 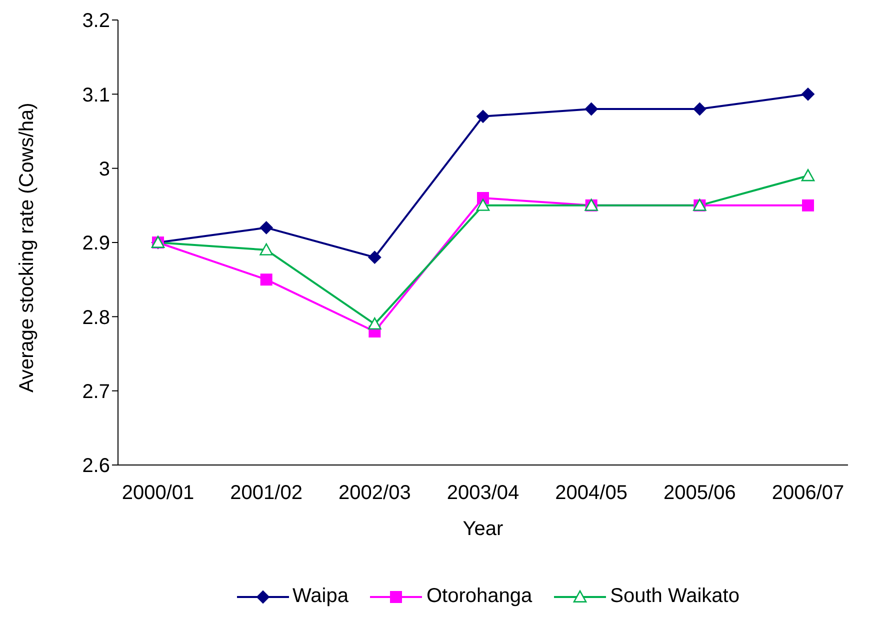 What do you see at coordinates (266, 493) in the screenshot?
I see `x-tick-label: 2001/02` at bounding box center [266, 493].